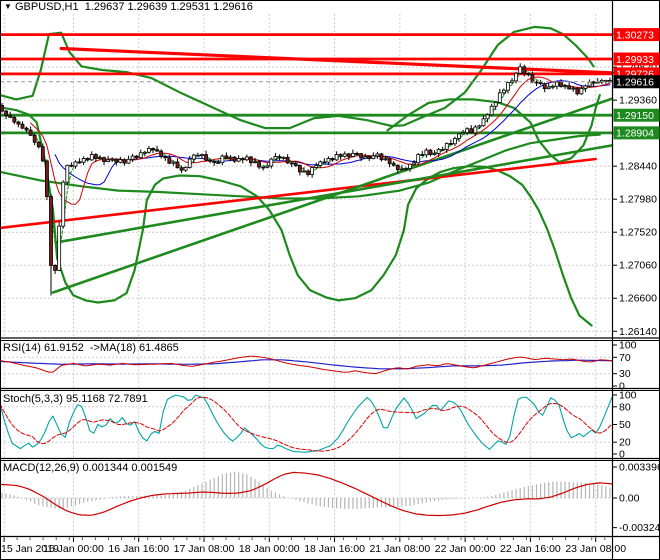 The image size is (660, 560). Describe the element at coordinates (638, 233) in the screenshot. I see `svg-text: 1.27520` at that location.